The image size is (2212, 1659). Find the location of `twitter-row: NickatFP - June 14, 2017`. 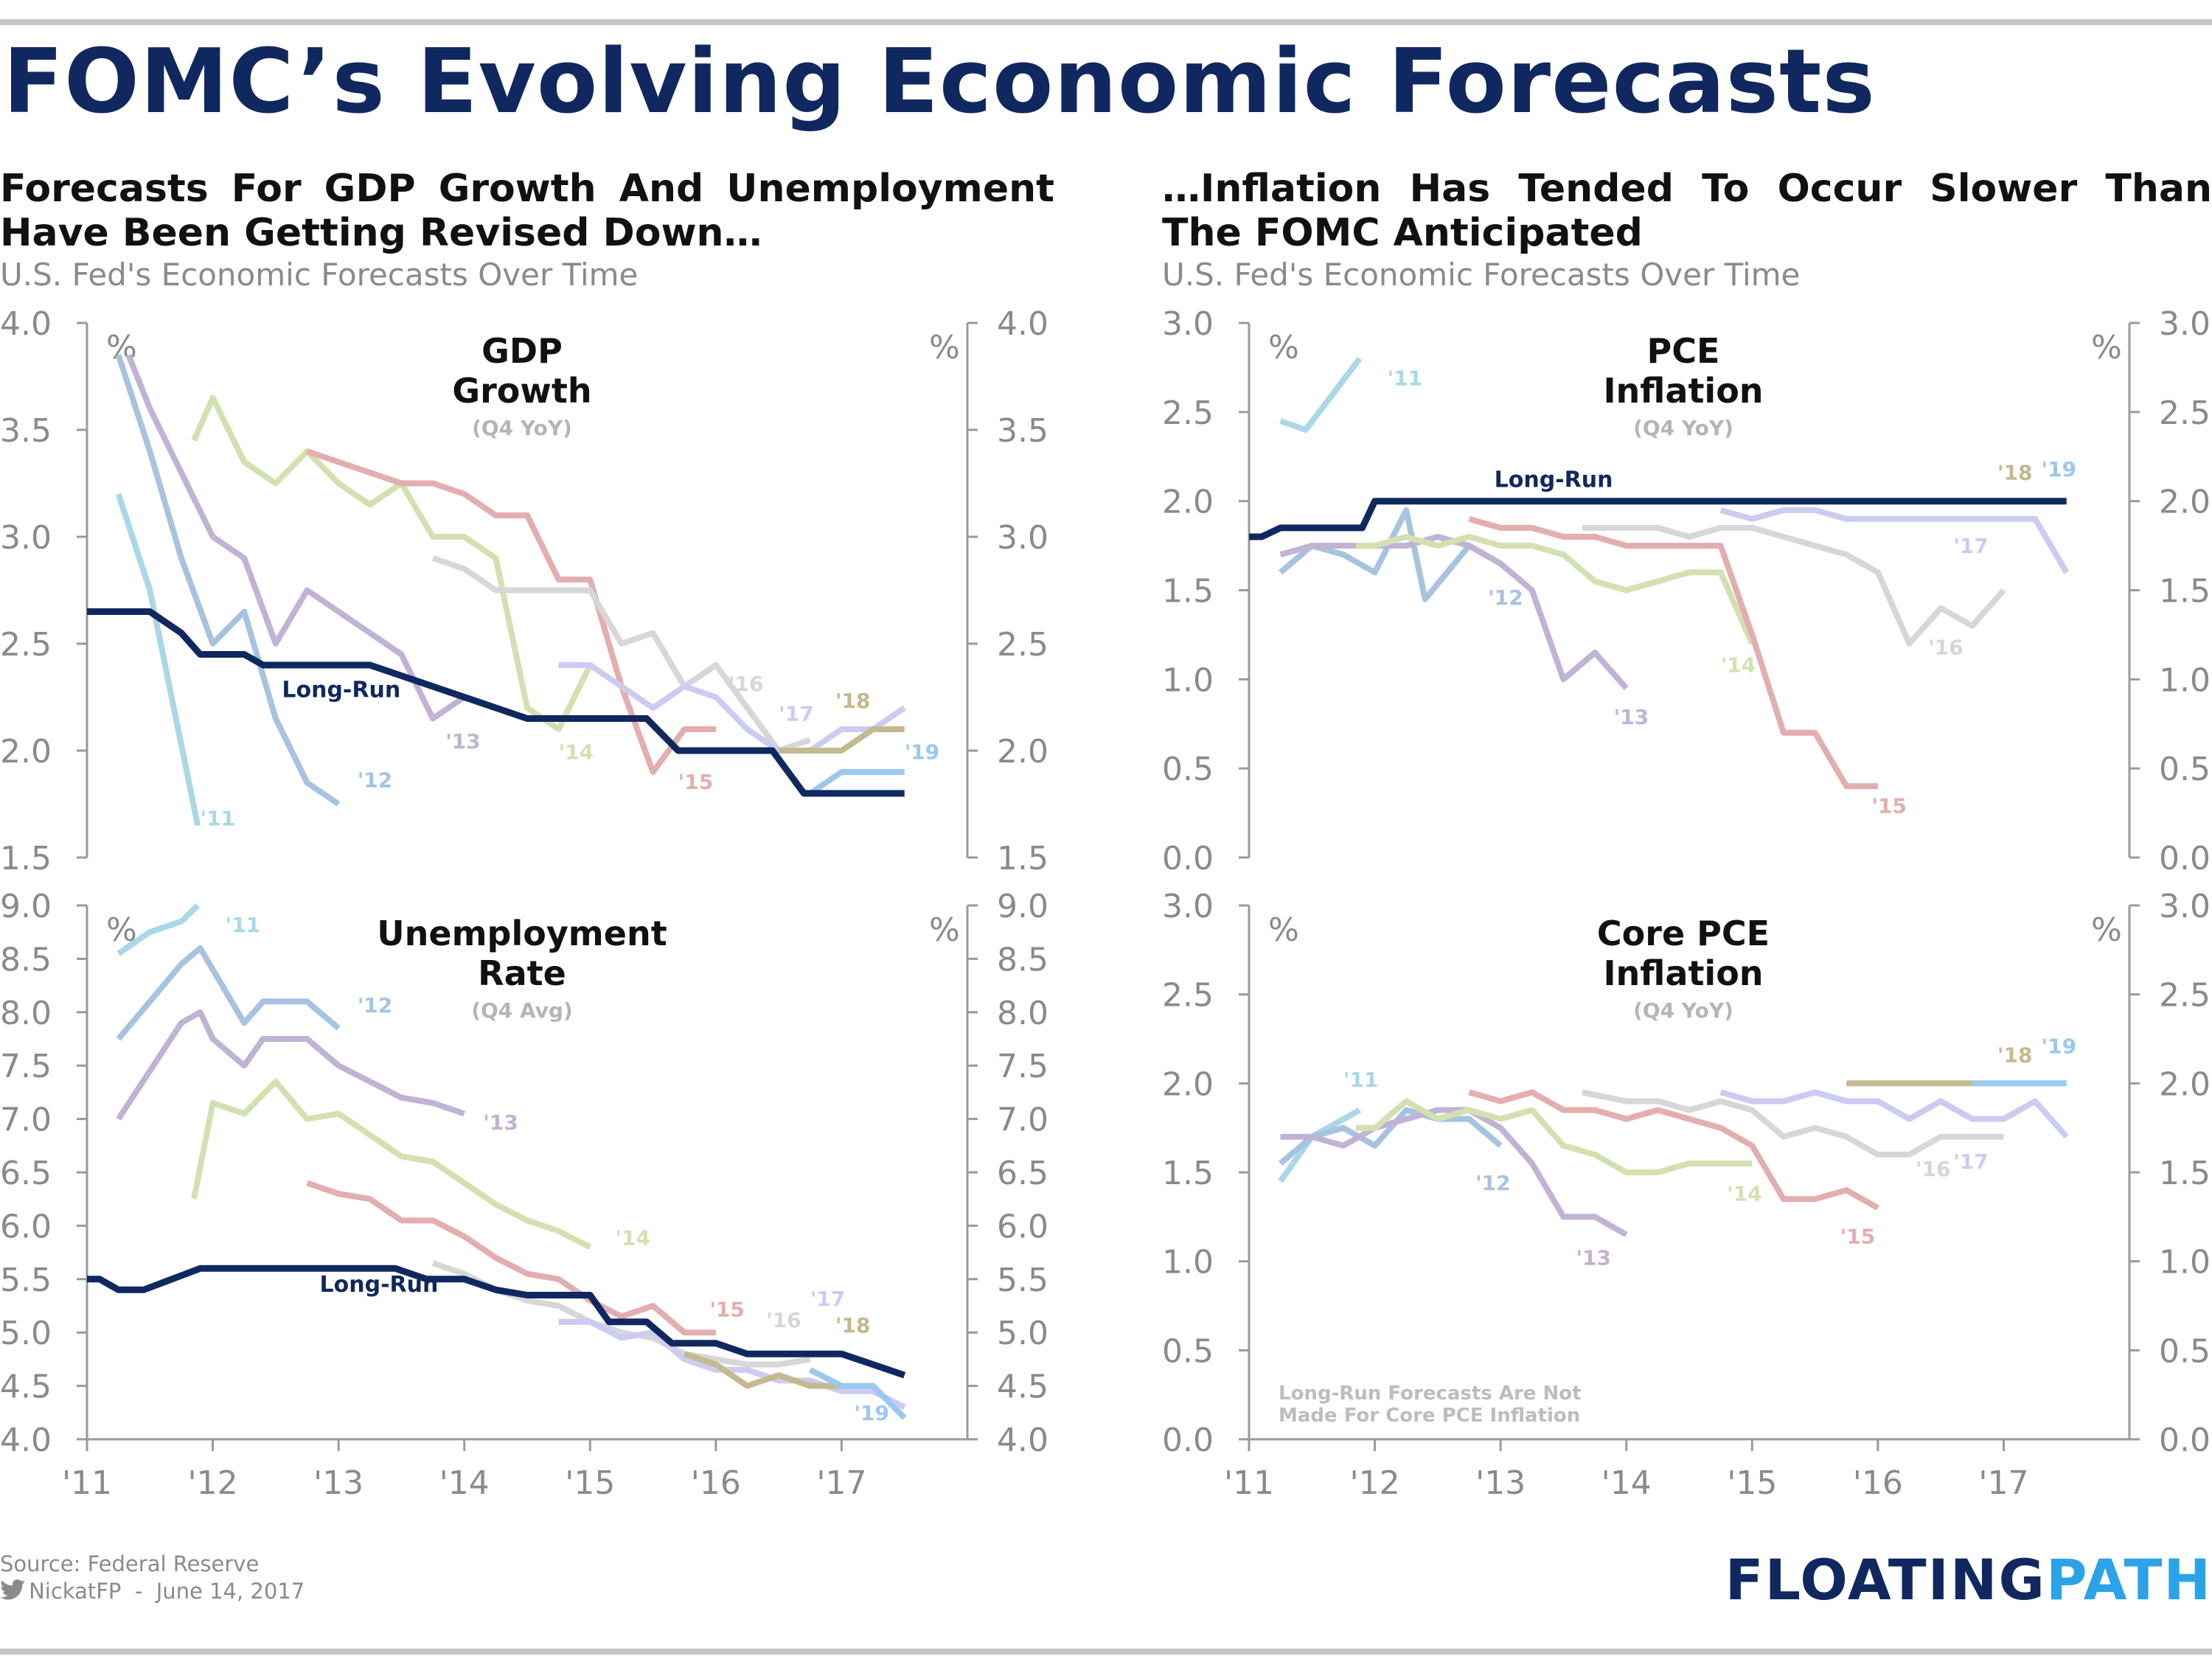

twitter-row: NickatFP - June 14, 2017 is located at coordinates (152, 1591).